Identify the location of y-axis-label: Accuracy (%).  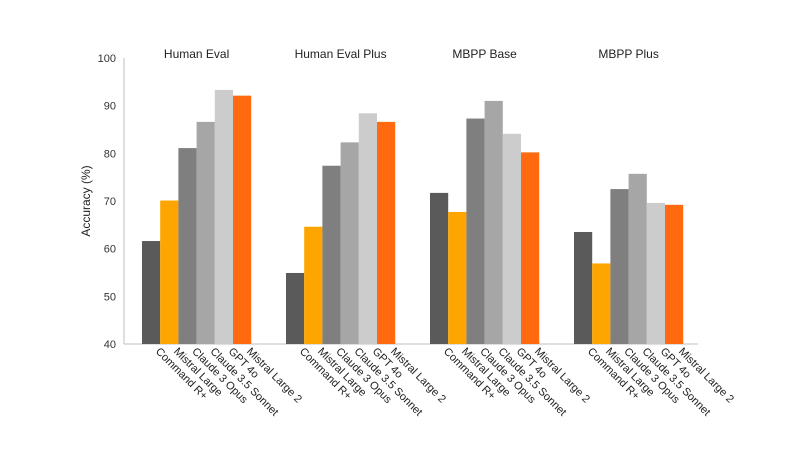
(86, 200).